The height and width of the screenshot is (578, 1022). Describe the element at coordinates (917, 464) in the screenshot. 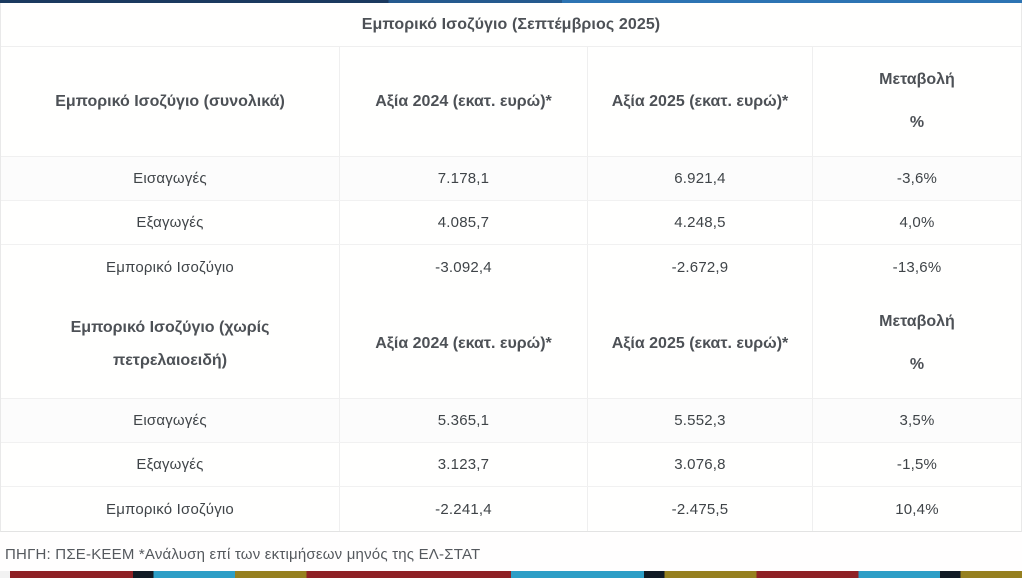

I see `change-cell: -1,5%` at that location.